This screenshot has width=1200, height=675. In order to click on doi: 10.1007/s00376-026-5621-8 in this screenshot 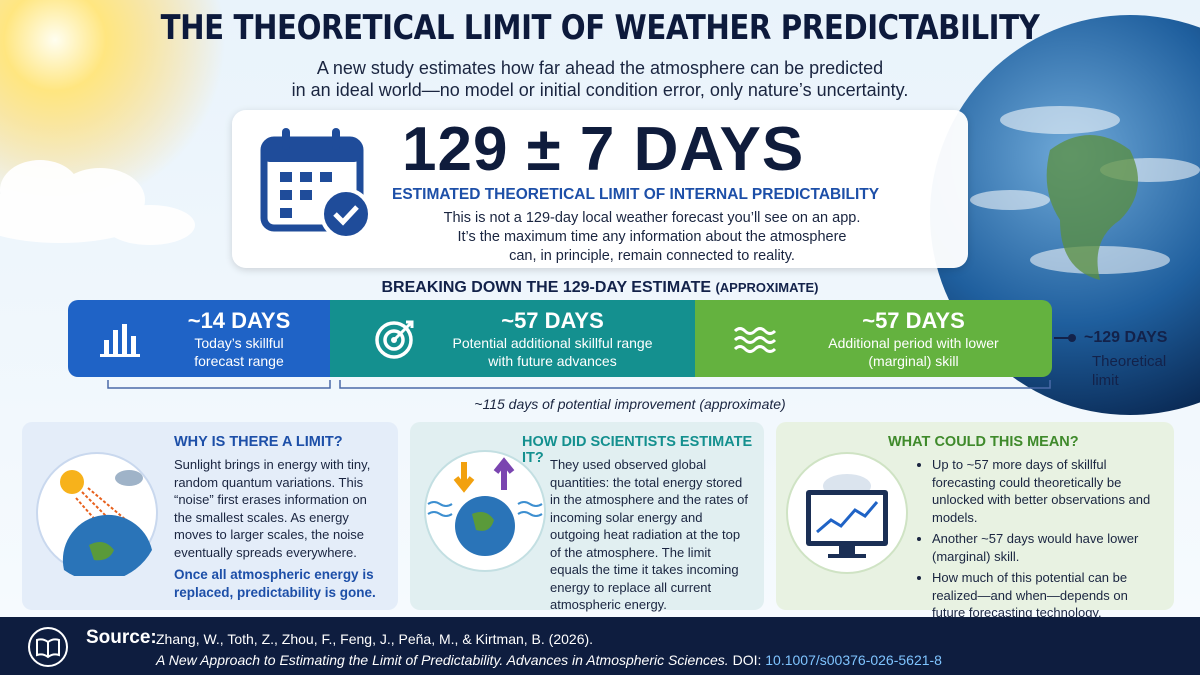, I will do `click(853, 660)`.